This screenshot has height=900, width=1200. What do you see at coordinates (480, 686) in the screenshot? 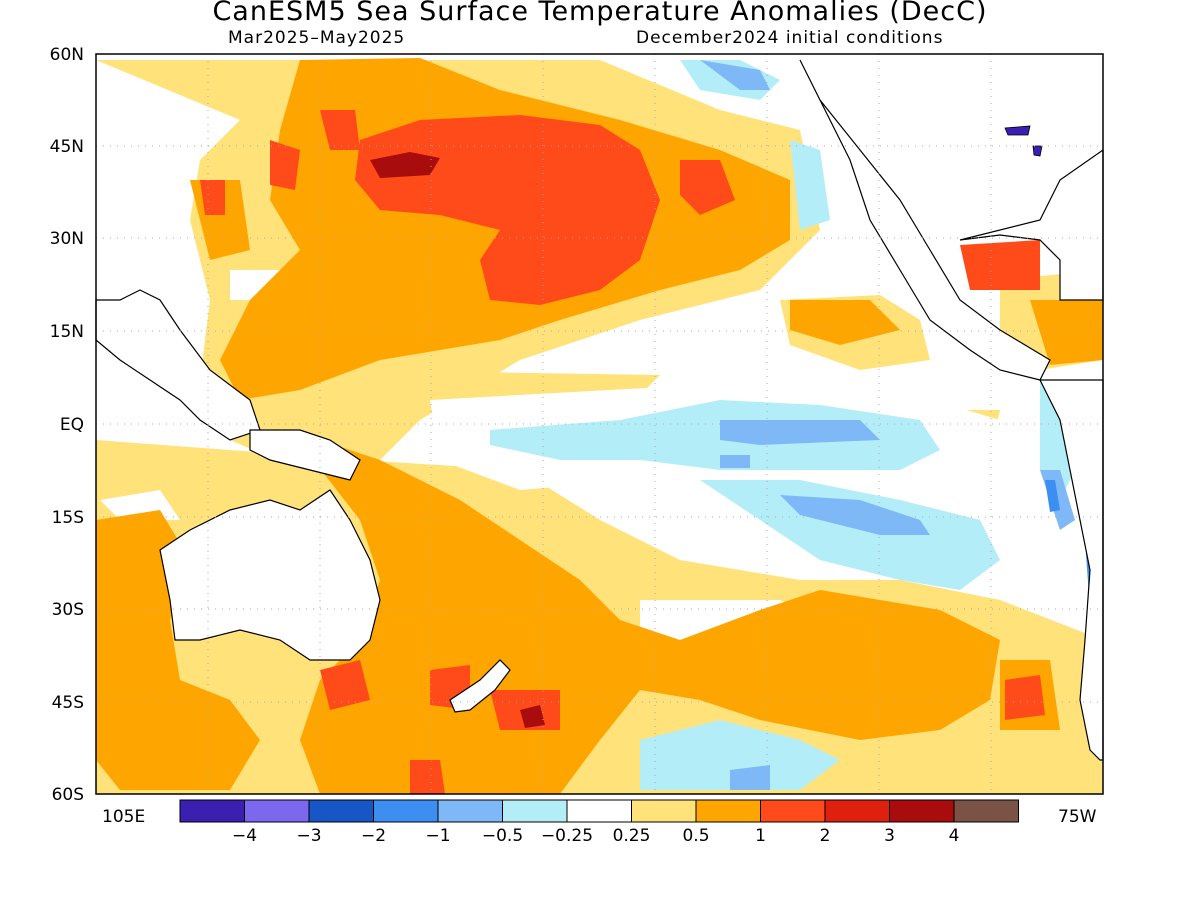
I see `new-zealand` at bounding box center [480, 686].